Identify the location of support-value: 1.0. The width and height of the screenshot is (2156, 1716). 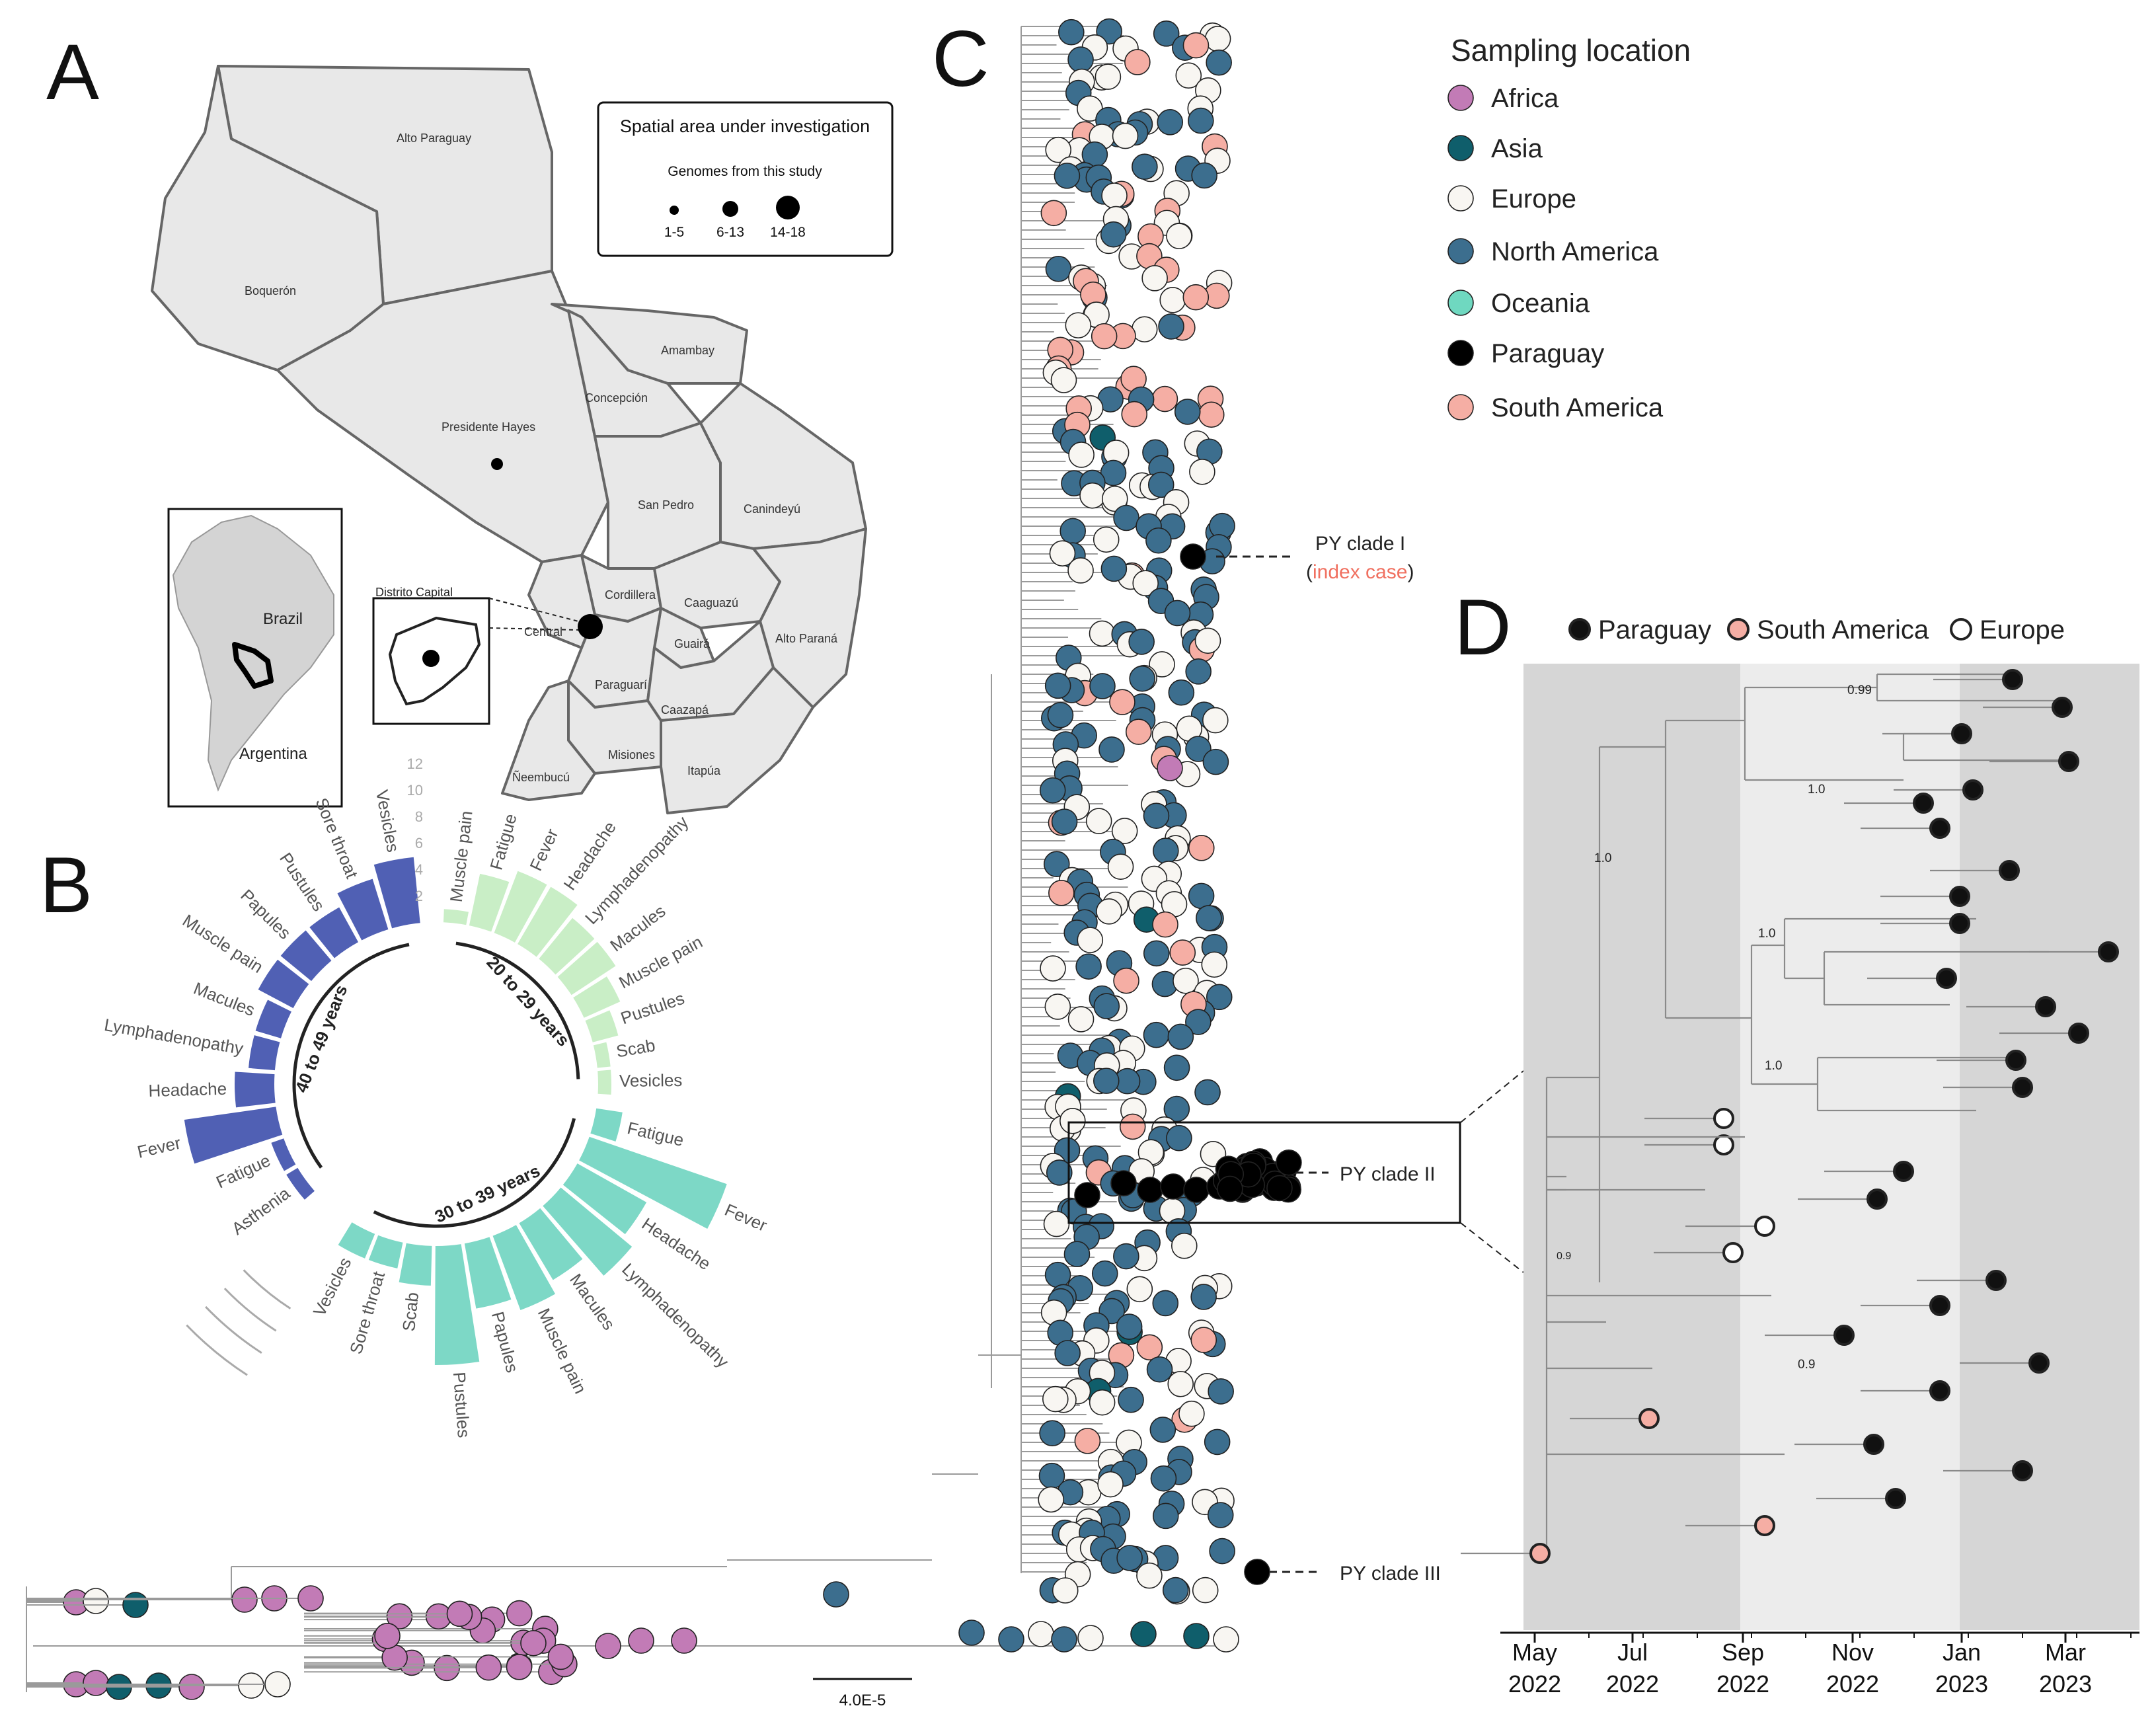
(1602, 858).